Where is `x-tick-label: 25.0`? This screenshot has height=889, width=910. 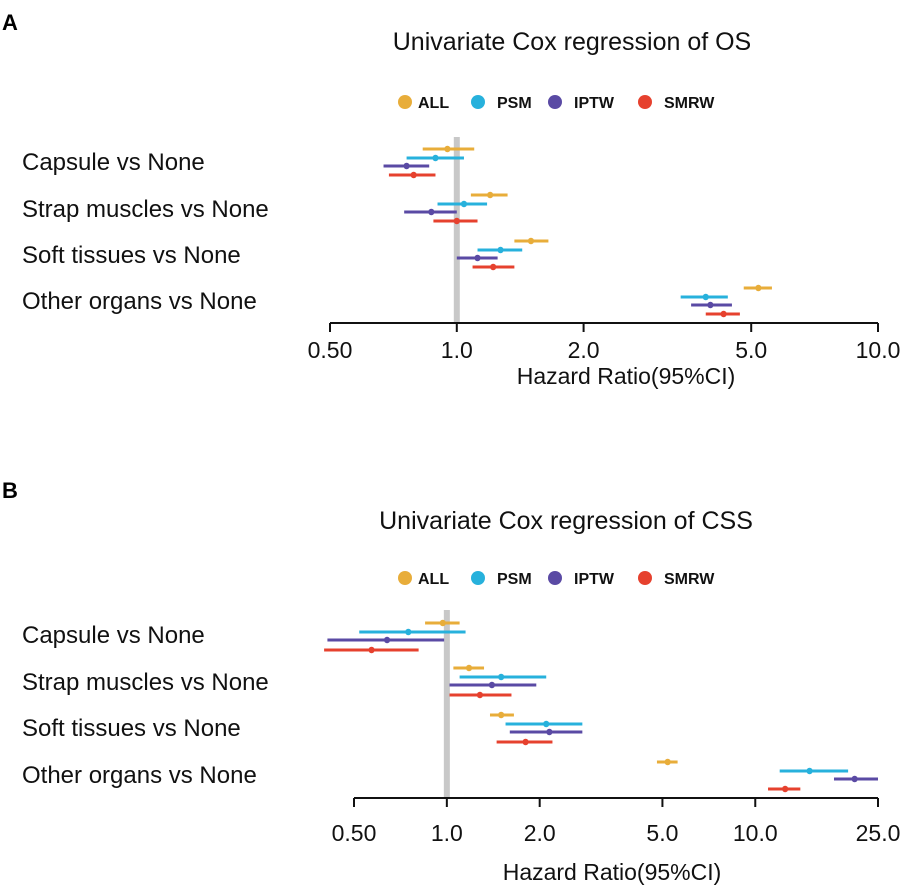 x-tick-label: 25.0 is located at coordinates (878, 833).